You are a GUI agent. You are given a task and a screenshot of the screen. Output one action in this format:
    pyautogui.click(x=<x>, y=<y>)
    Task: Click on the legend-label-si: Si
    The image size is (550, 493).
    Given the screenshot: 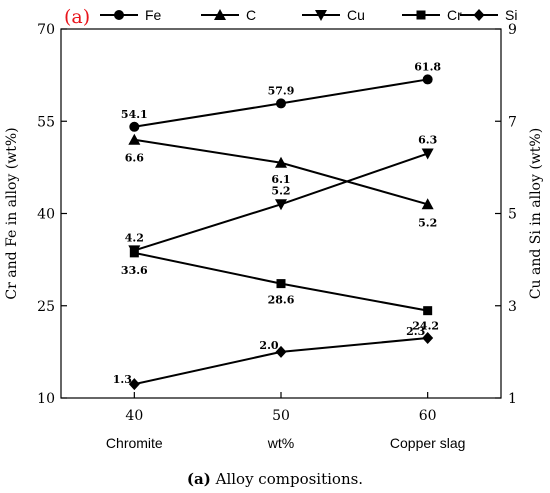 What is the action you would take?
    pyautogui.click(x=511, y=15)
    